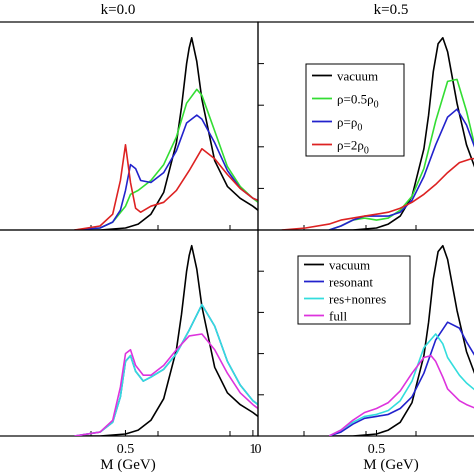 The width and height of the screenshot is (474, 474). I want to click on legend-label: ρ=0.5ρ0, so click(358, 101).